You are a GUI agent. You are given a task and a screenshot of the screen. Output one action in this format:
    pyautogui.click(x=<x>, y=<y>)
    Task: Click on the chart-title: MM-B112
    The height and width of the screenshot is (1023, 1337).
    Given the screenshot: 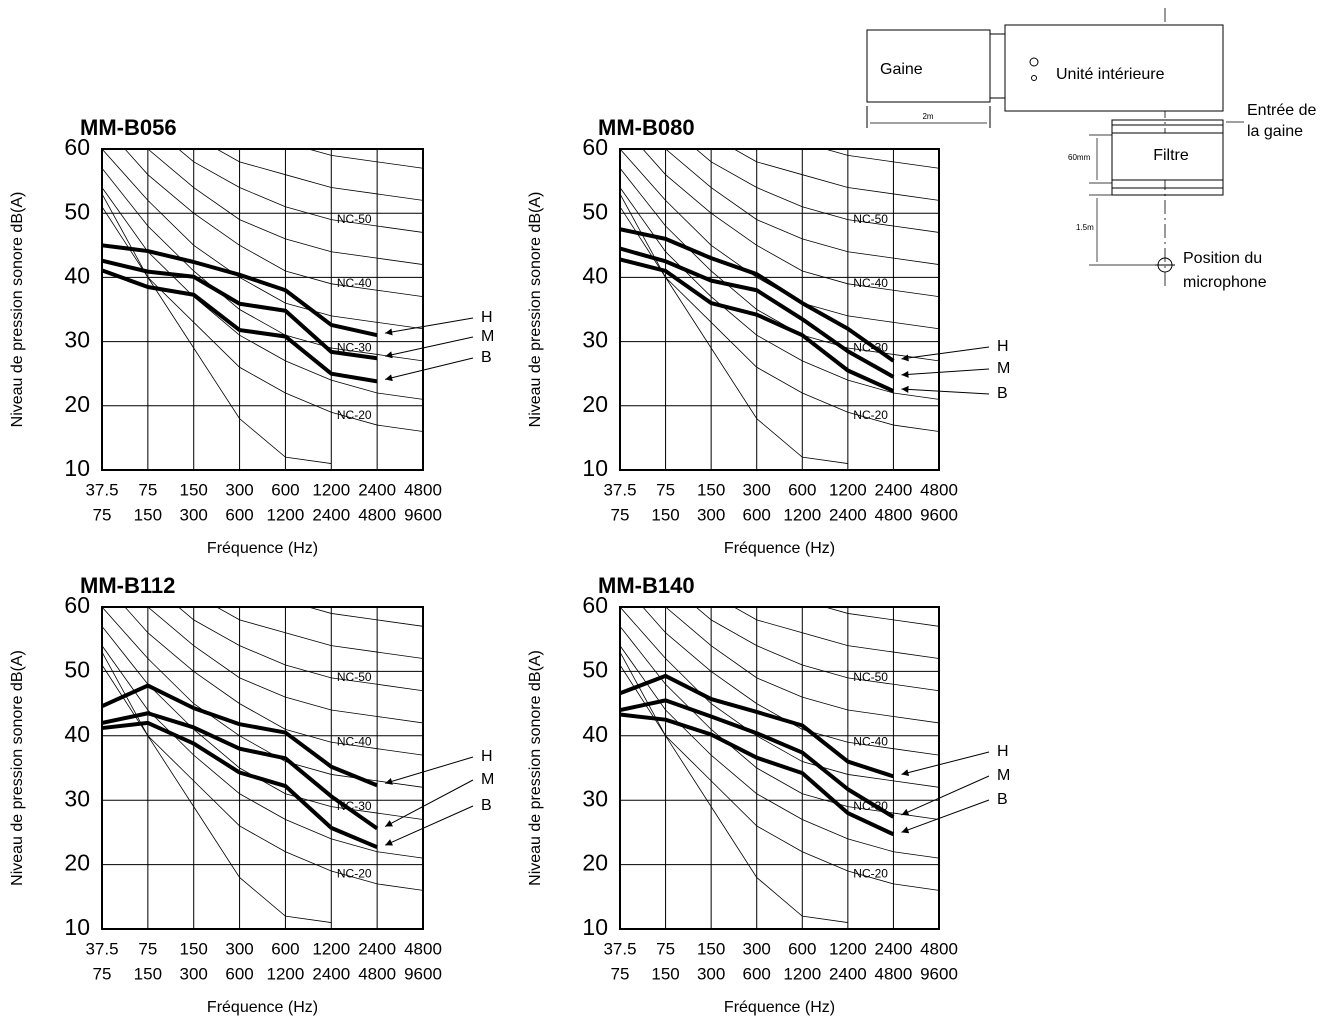 What is the action you would take?
    pyautogui.click(x=127, y=585)
    